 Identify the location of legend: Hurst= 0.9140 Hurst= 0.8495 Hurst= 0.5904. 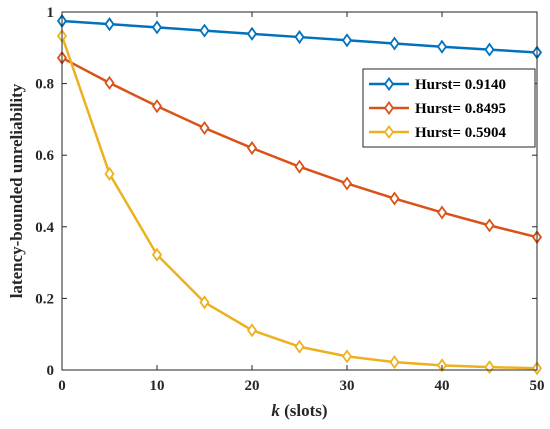
(449, 108).